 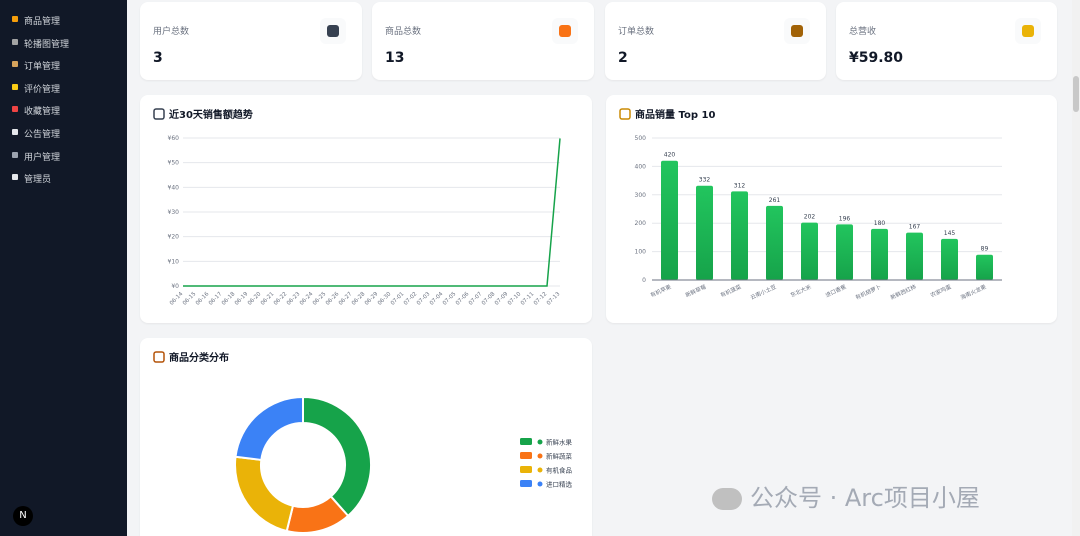 What do you see at coordinates (559, 484) in the screenshot?
I see `legend-label: 进口精选` at bounding box center [559, 484].